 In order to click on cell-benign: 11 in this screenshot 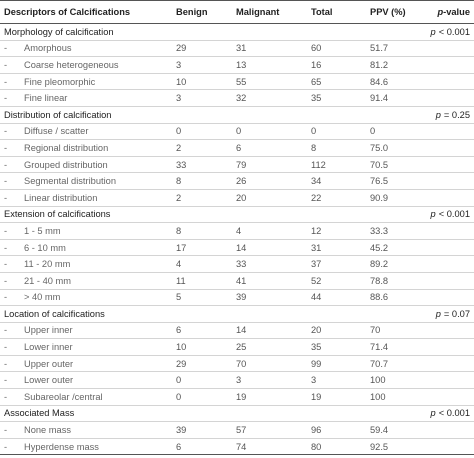, I will do `click(202, 281)`.